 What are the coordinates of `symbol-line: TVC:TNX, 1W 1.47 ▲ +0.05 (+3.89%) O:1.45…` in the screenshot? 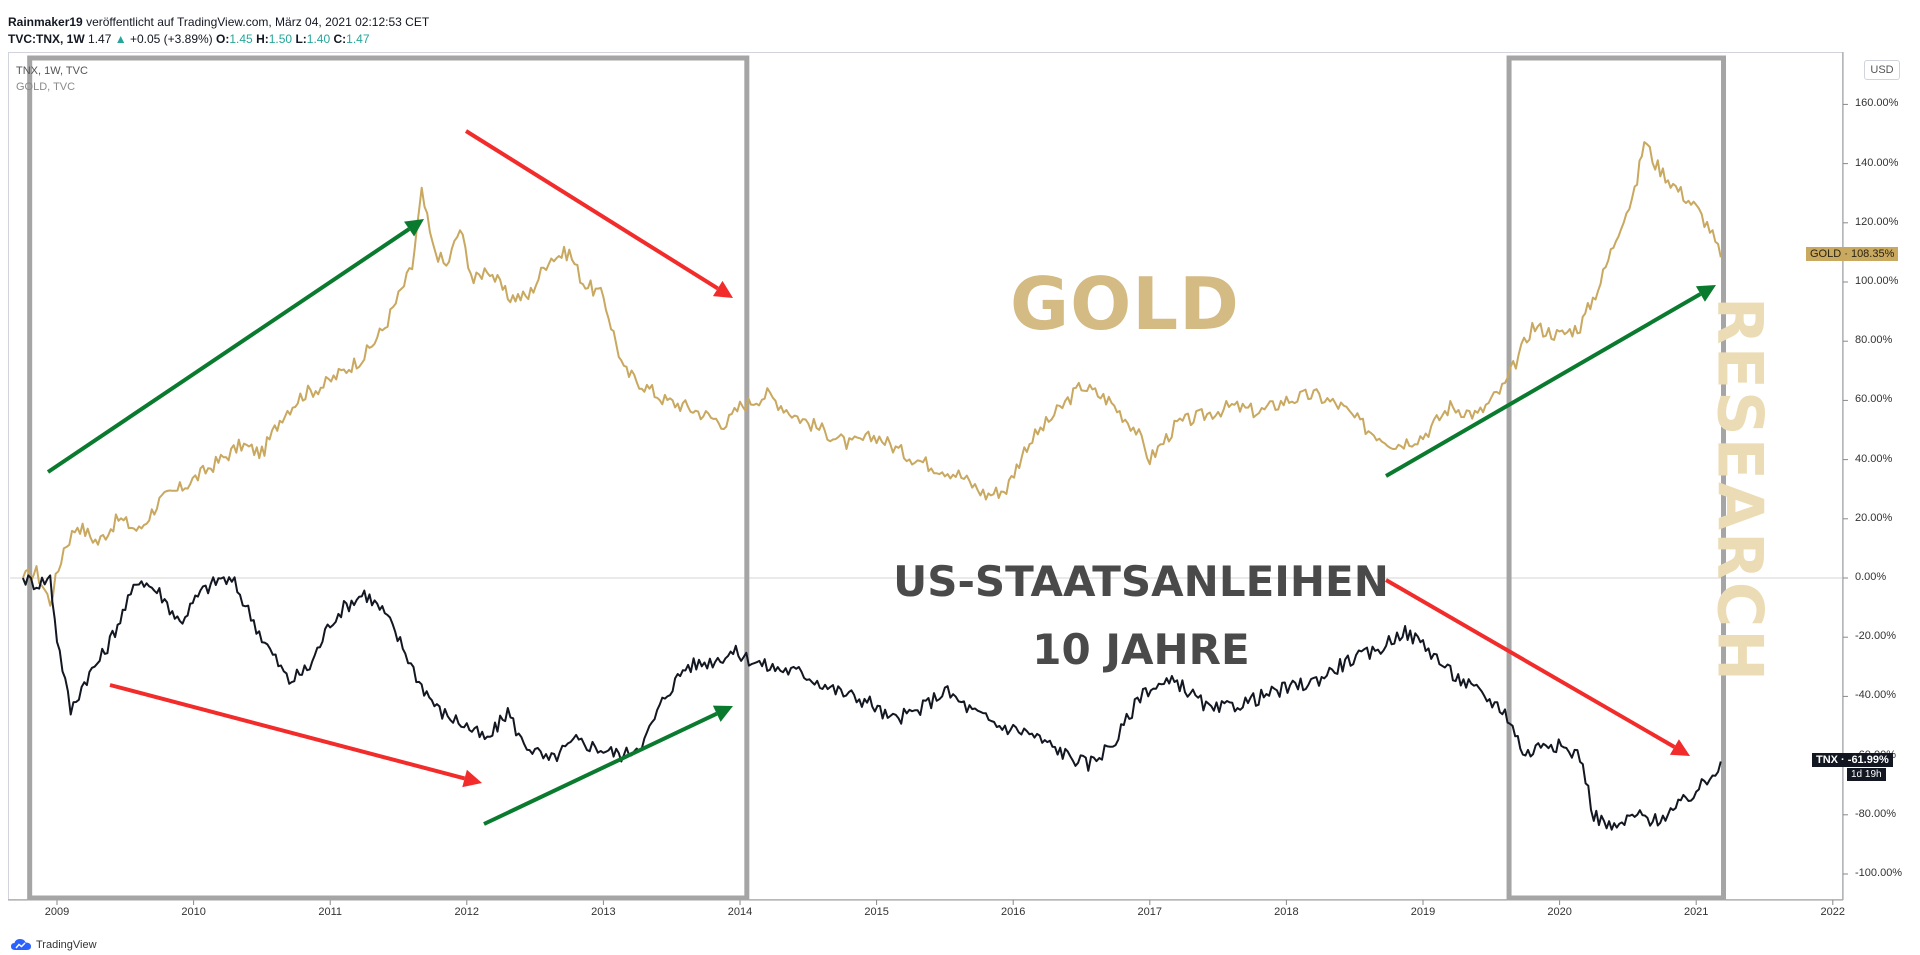 It's located at (189, 39).